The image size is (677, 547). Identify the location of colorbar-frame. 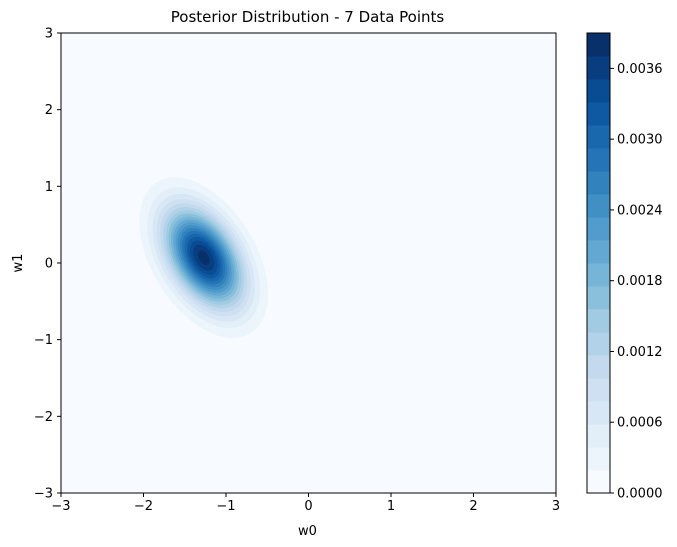
(598, 263).